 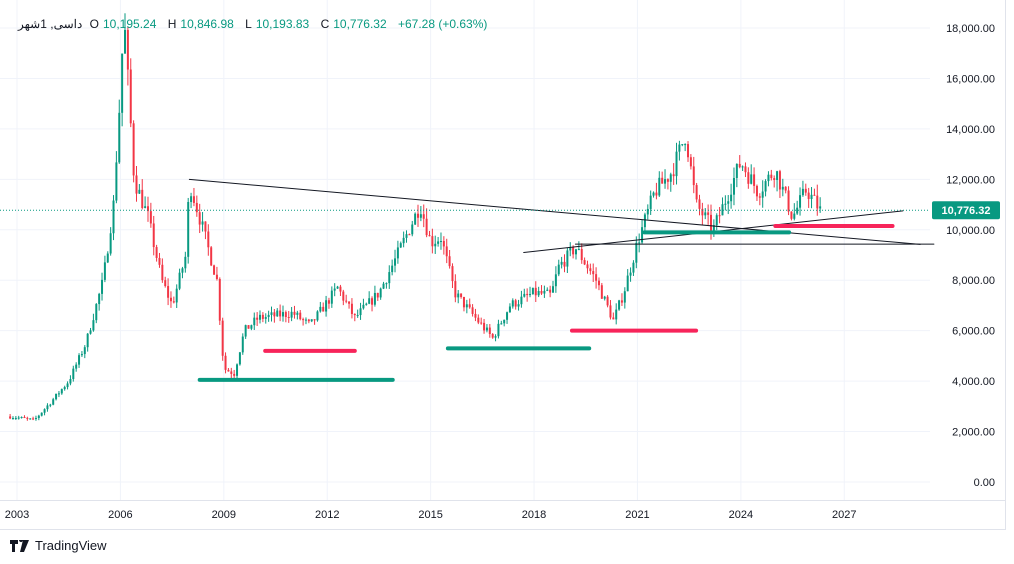 What do you see at coordinates (442, 24) in the screenshot?
I see `change-value: +67.28 (+0.63%)` at bounding box center [442, 24].